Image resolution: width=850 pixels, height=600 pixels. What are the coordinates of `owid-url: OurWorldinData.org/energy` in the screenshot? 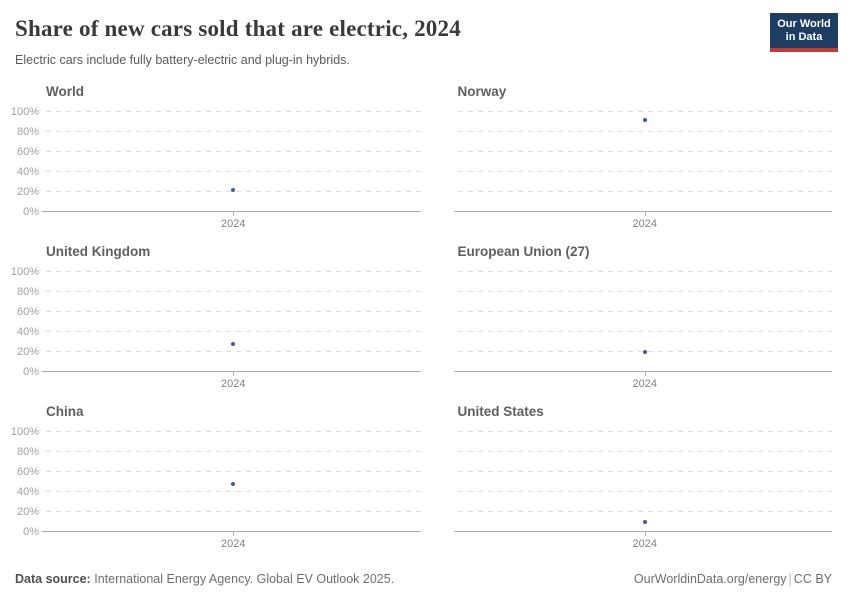 It's located at (710, 579).